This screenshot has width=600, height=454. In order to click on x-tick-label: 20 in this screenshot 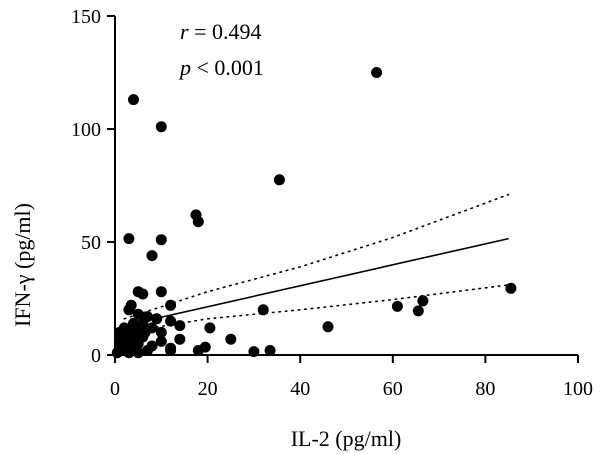, I will do `click(208, 389)`.